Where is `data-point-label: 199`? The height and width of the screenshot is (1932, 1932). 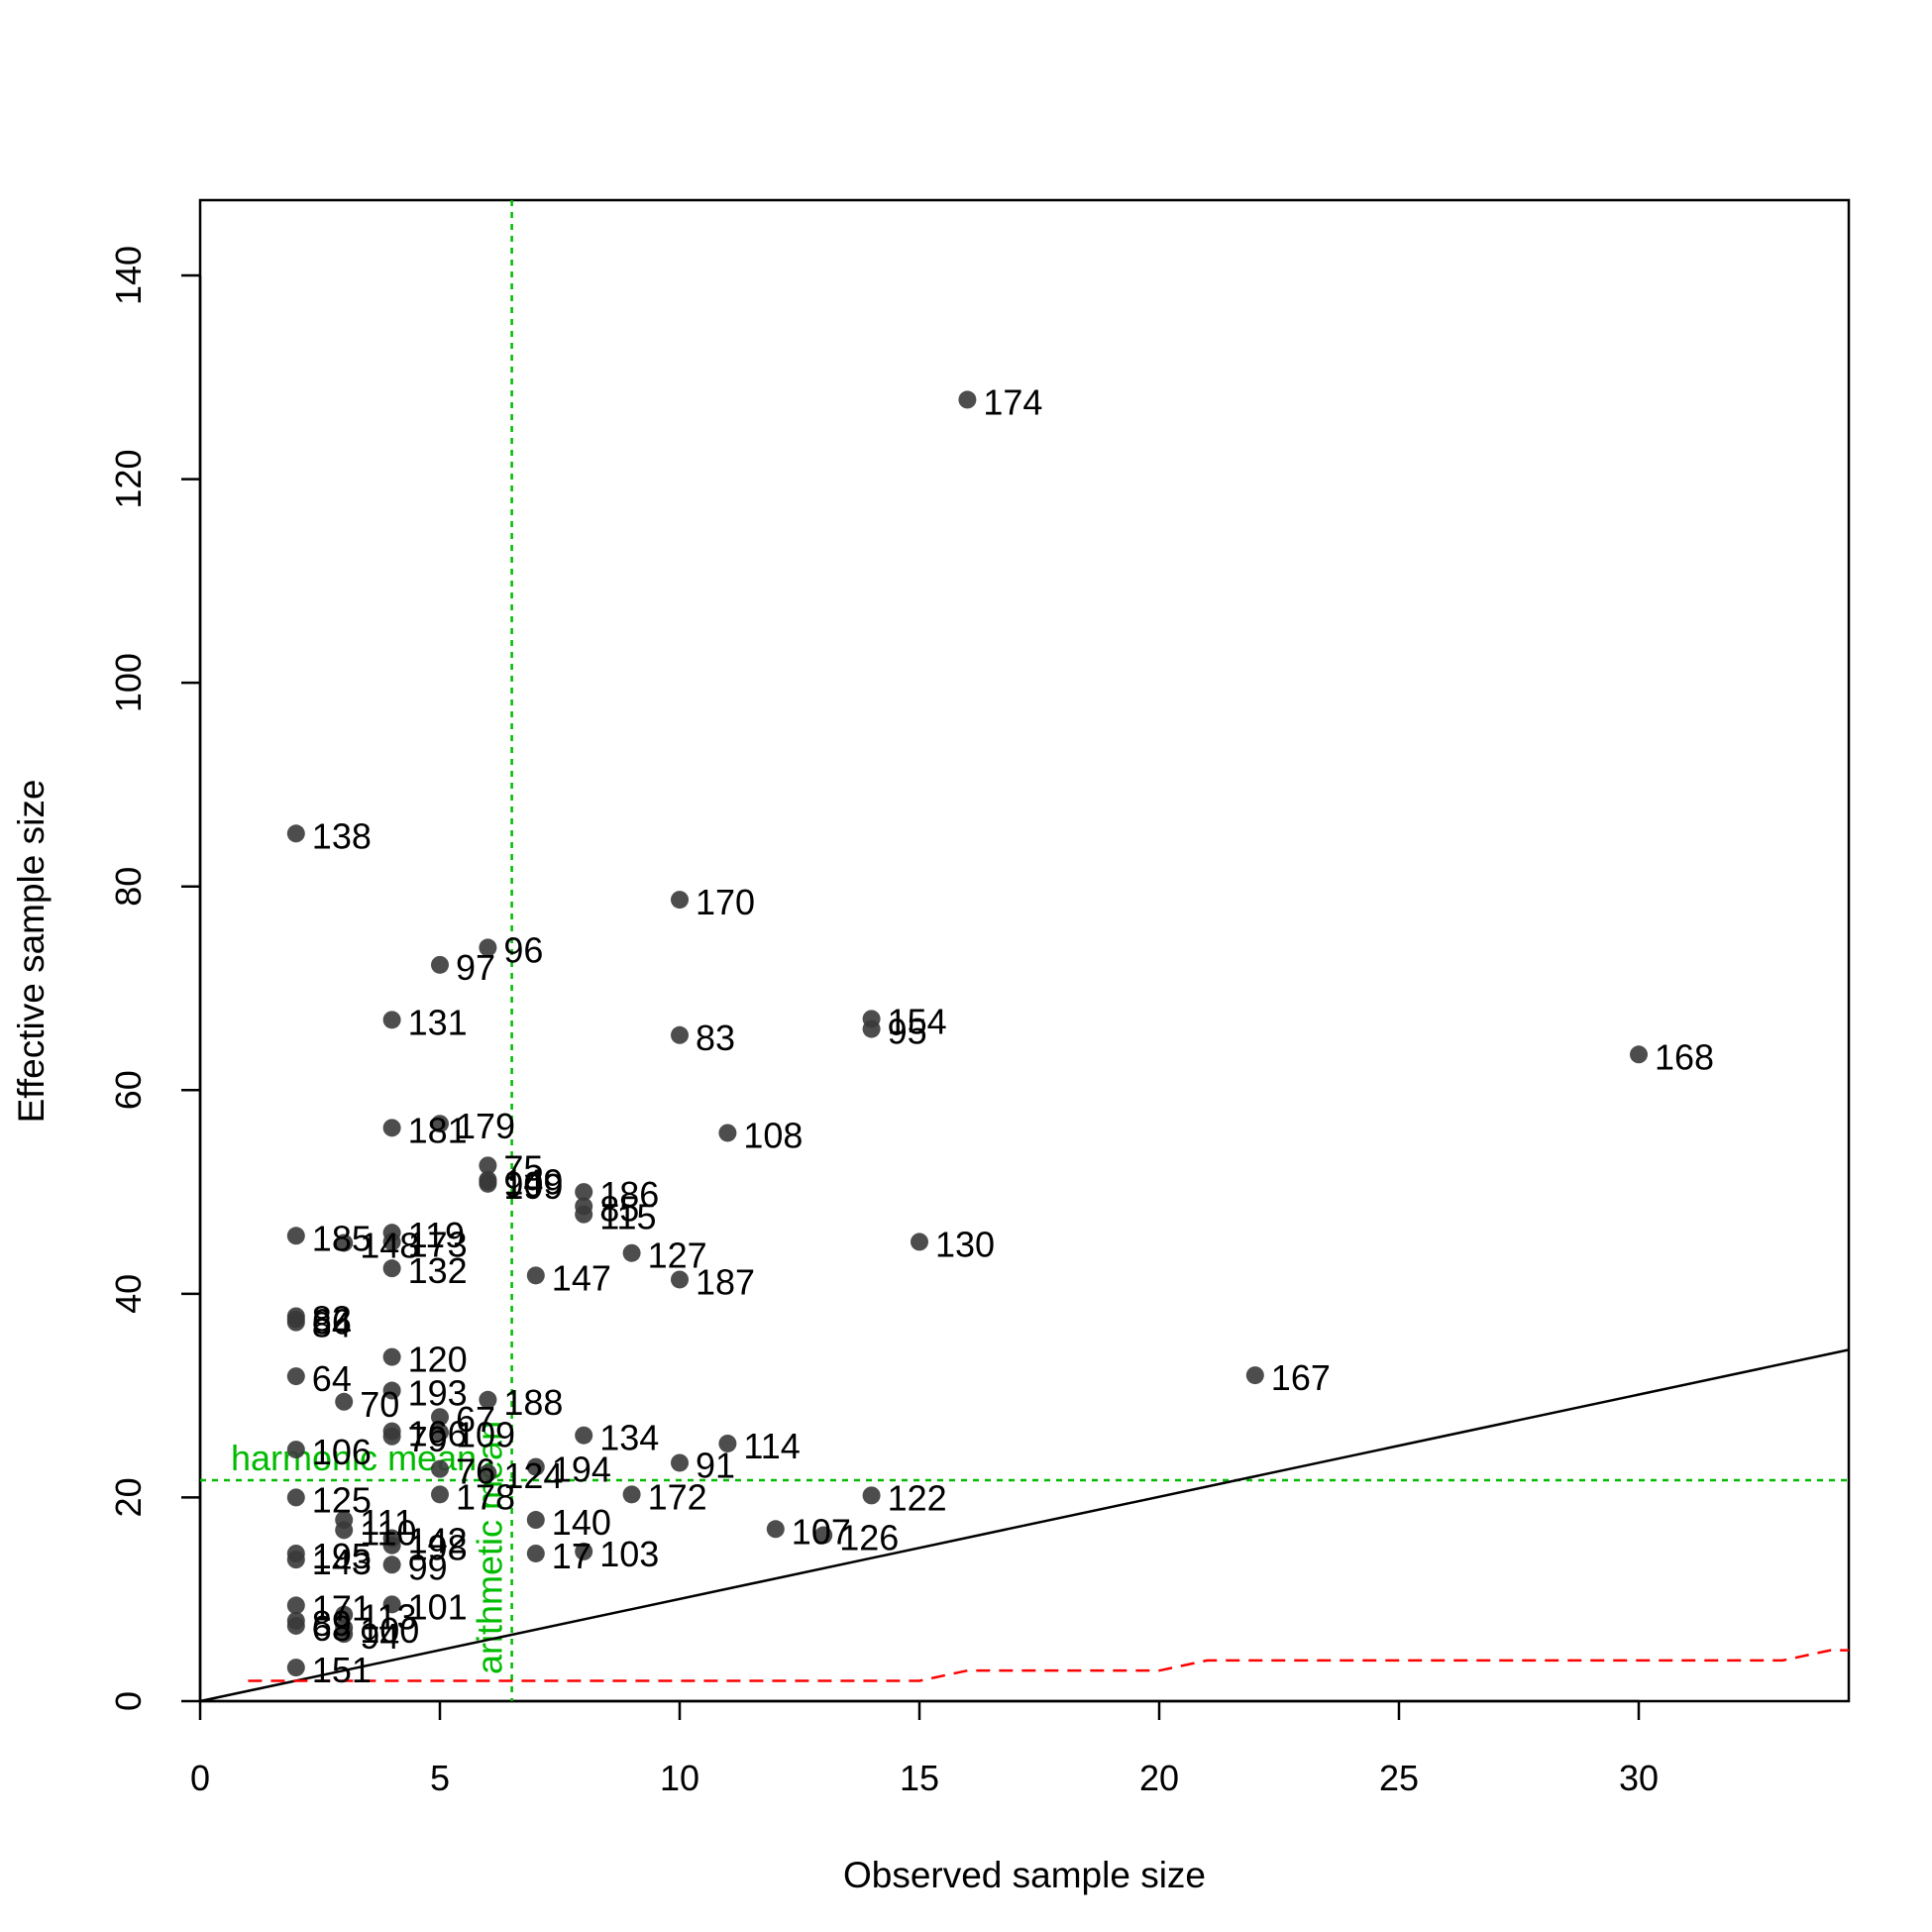 data-point-label: 199 is located at coordinates (533, 1186).